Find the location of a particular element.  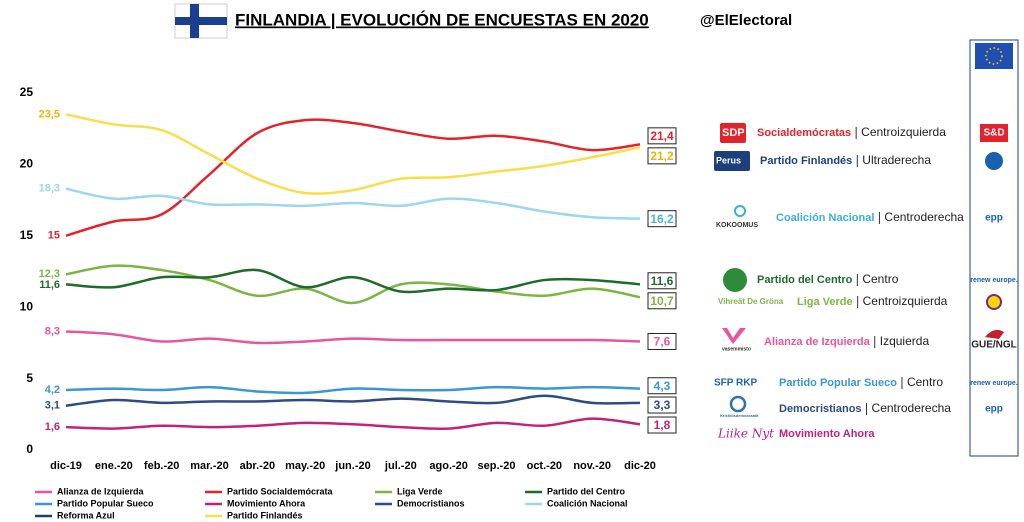

party-ideology: Ultraderecha is located at coordinates (896, 160).